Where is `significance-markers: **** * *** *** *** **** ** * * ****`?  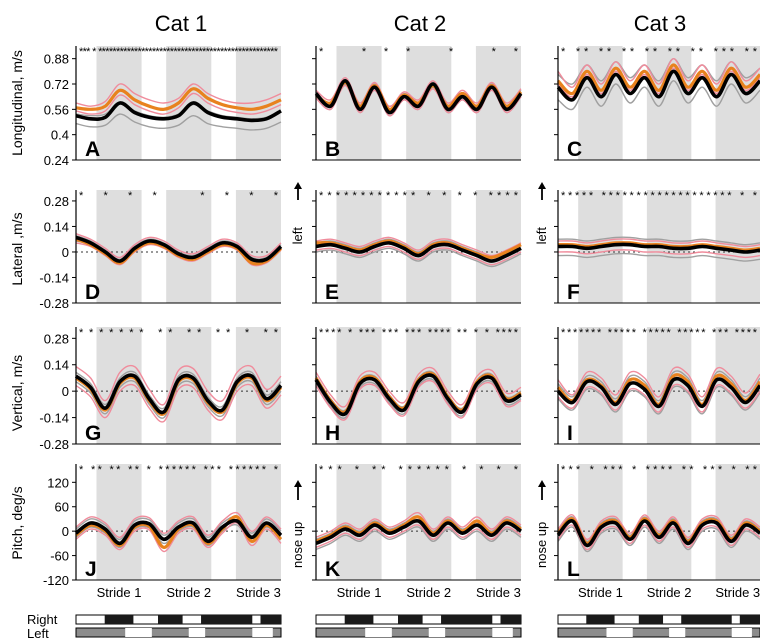 significance-markers: **** * *** *** *** **** ** * * **** is located at coordinates (419, 333).